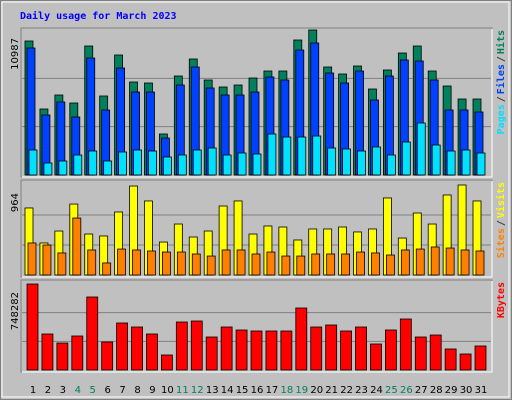 This screenshot has width=512, height=400. What do you see at coordinates (391, 390) in the screenshot?
I see `x-tick-label: 25` at bounding box center [391, 390].